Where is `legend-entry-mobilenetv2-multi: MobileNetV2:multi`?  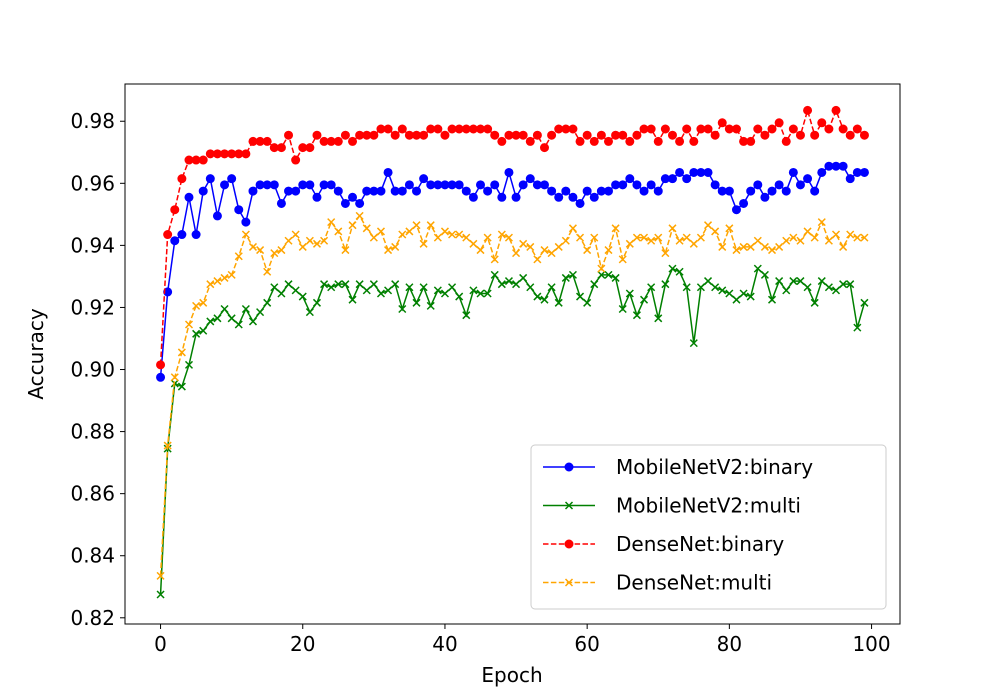 legend-entry-mobilenetv2-multi: MobileNetV2:multi is located at coordinates (672, 506).